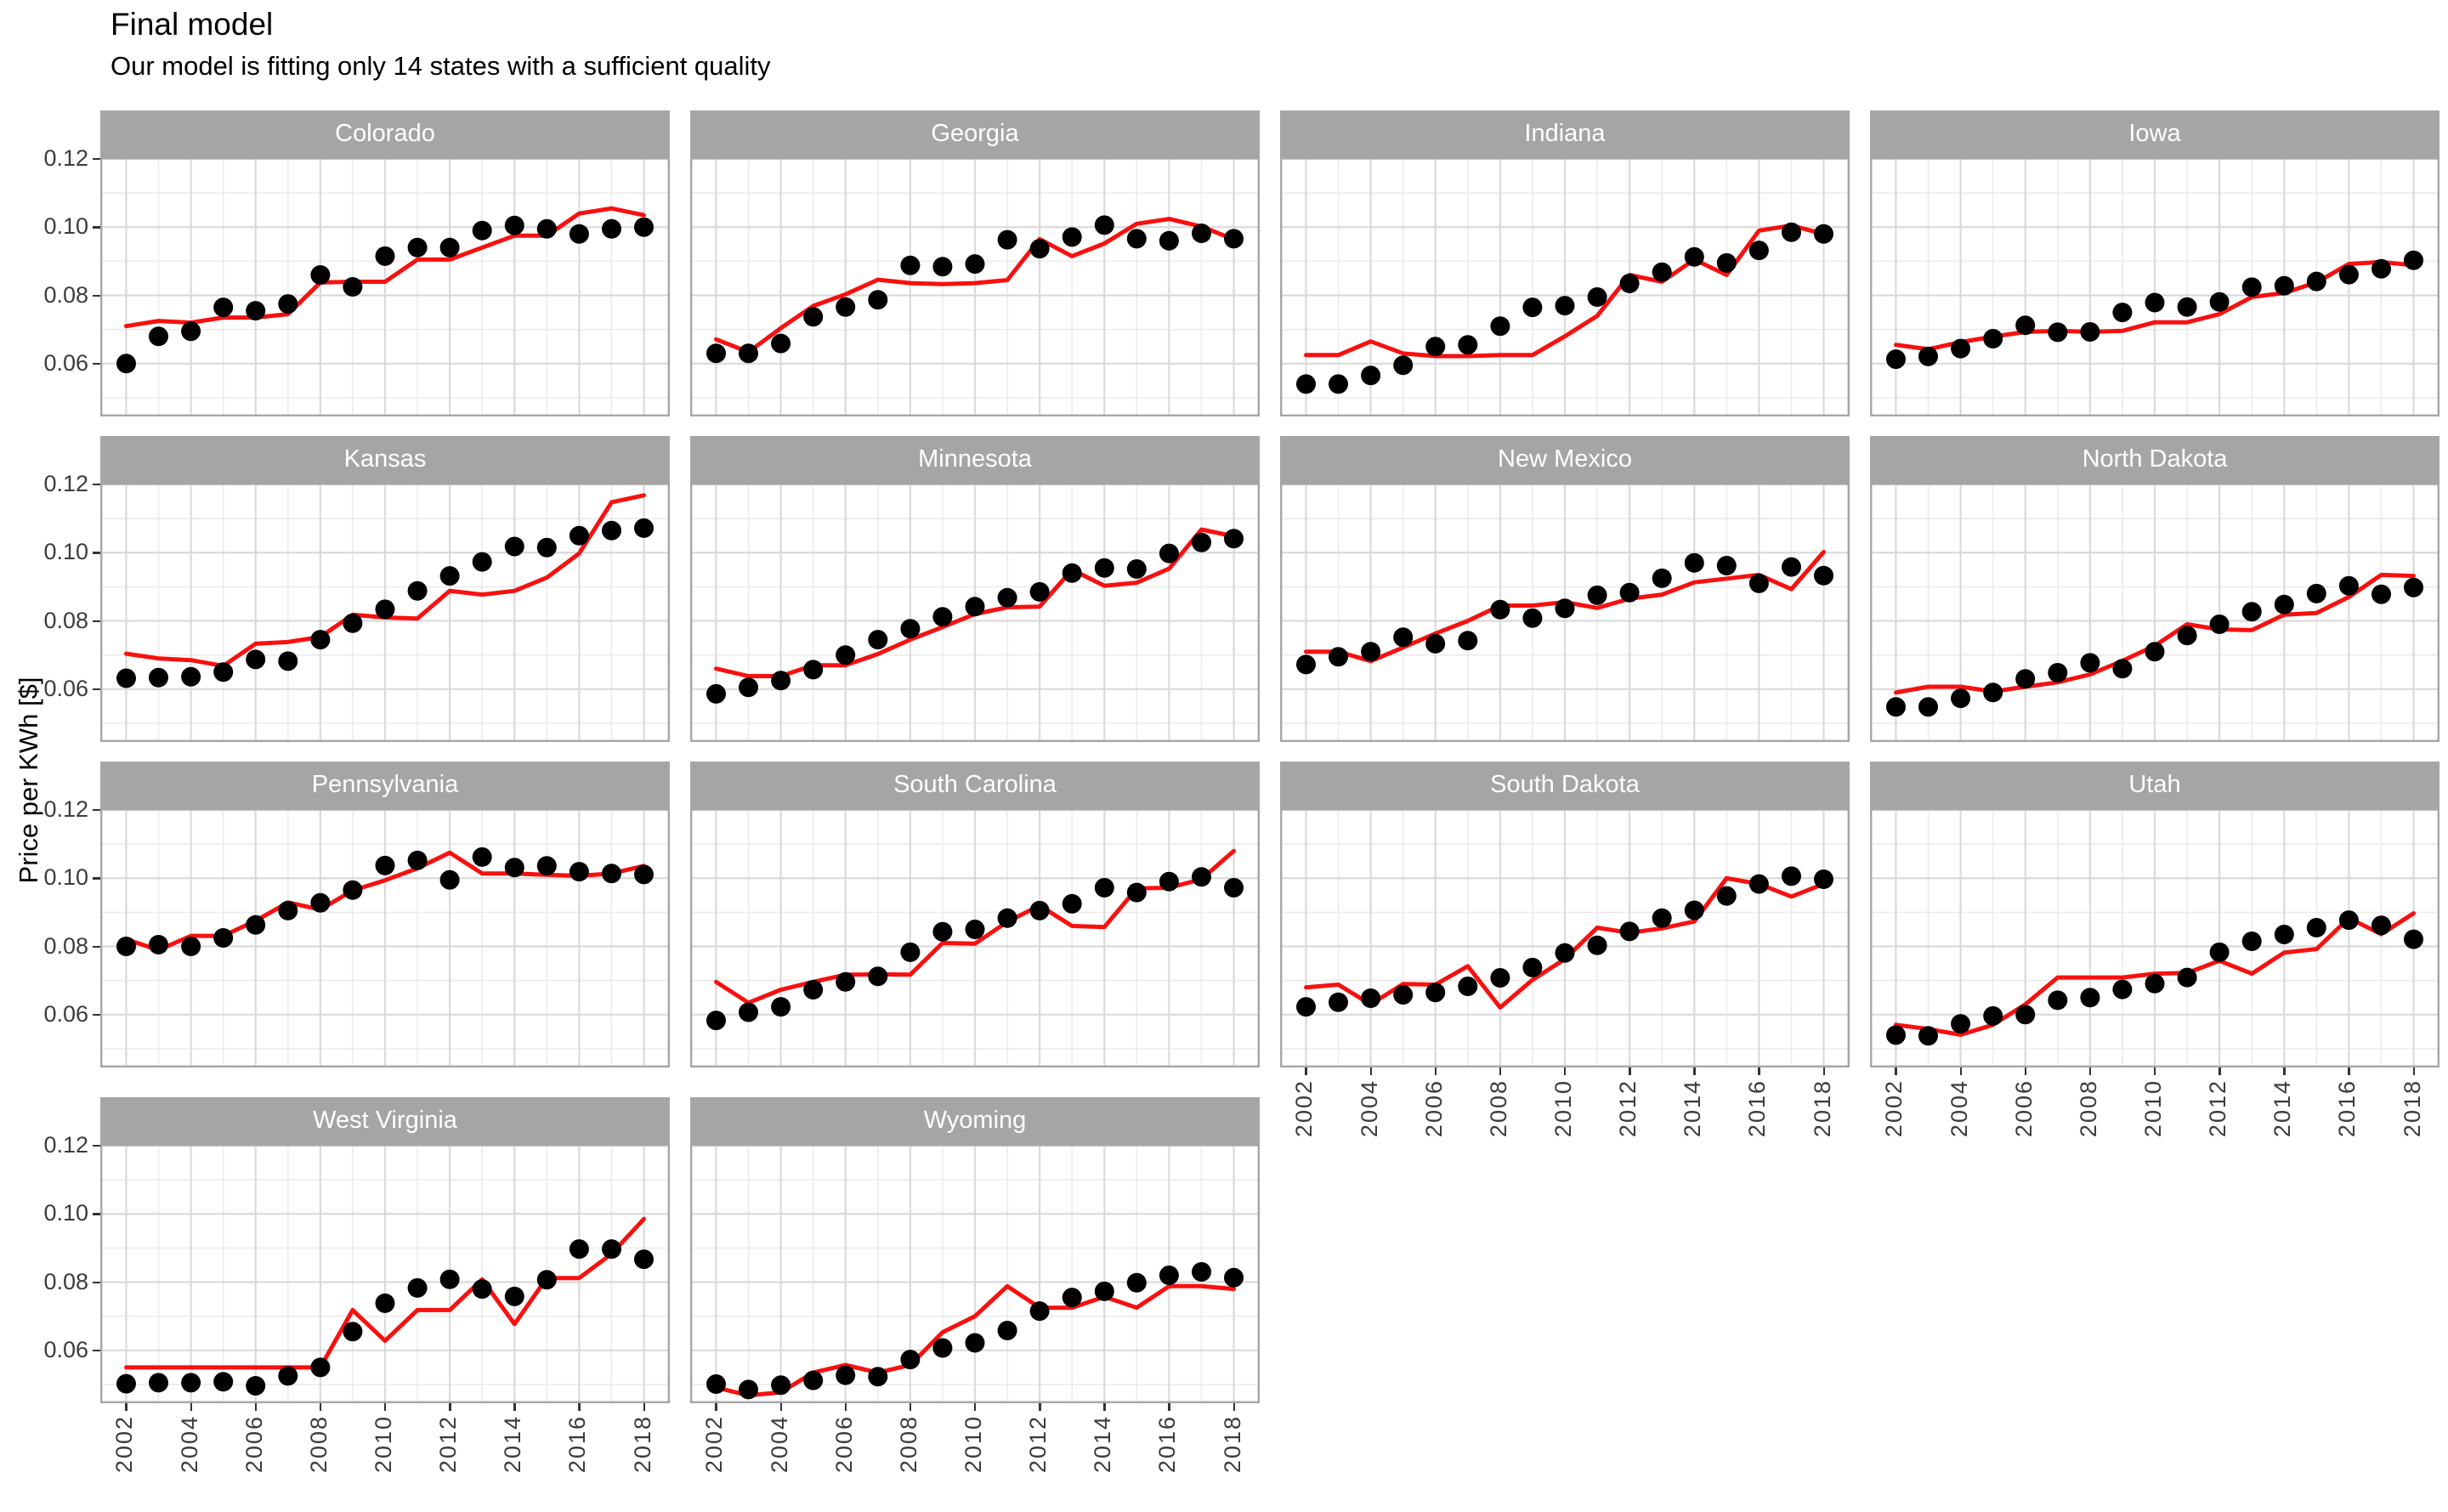 This screenshot has width=2448, height=1512. Describe the element at coordinates (2412, 1108) in the screenshot. I see `x-tick-label: 2018` at that location.